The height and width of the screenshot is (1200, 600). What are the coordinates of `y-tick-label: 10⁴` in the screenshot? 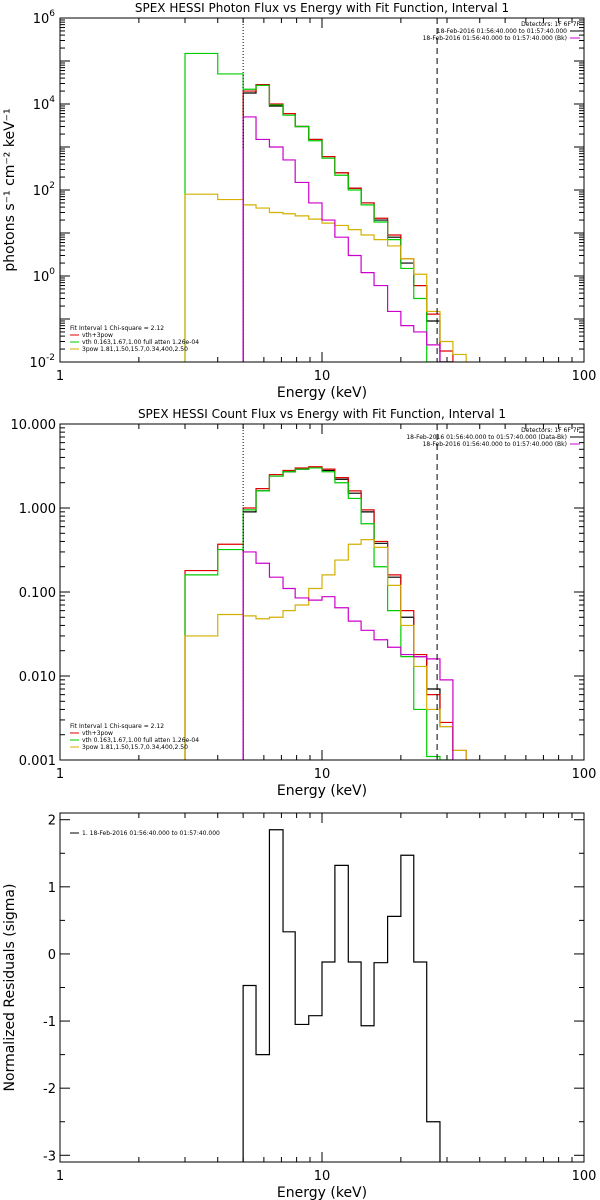 It's located at (44, 104).